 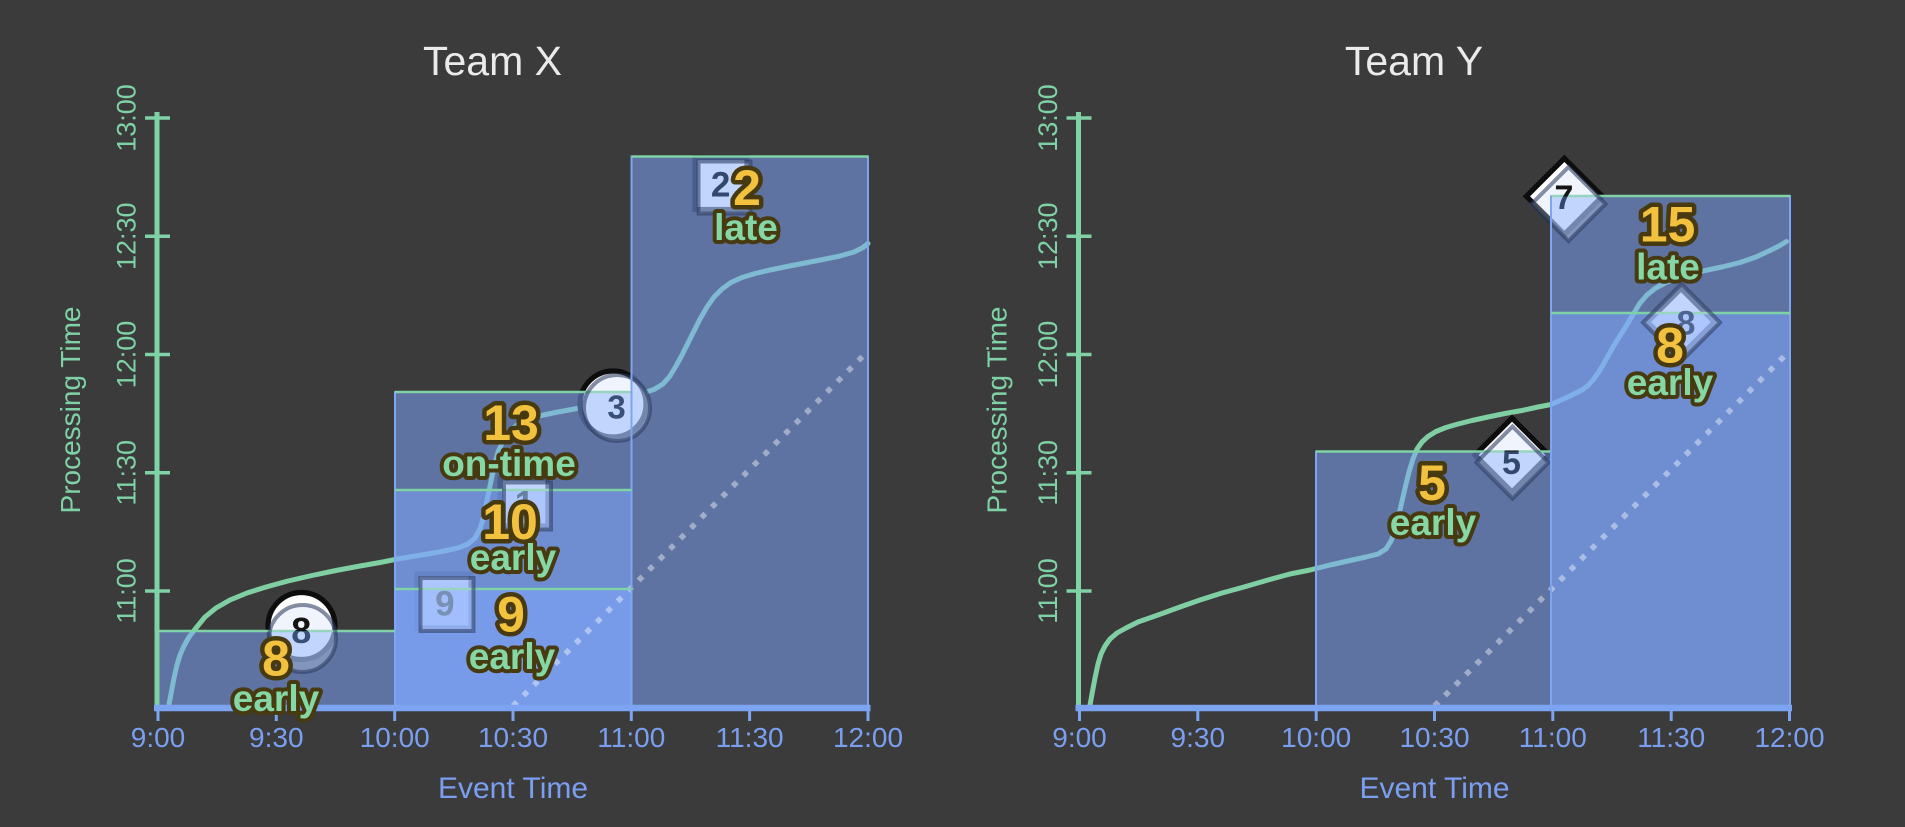 I want to click on svg-text: on-time, so click(x=509, y=463).